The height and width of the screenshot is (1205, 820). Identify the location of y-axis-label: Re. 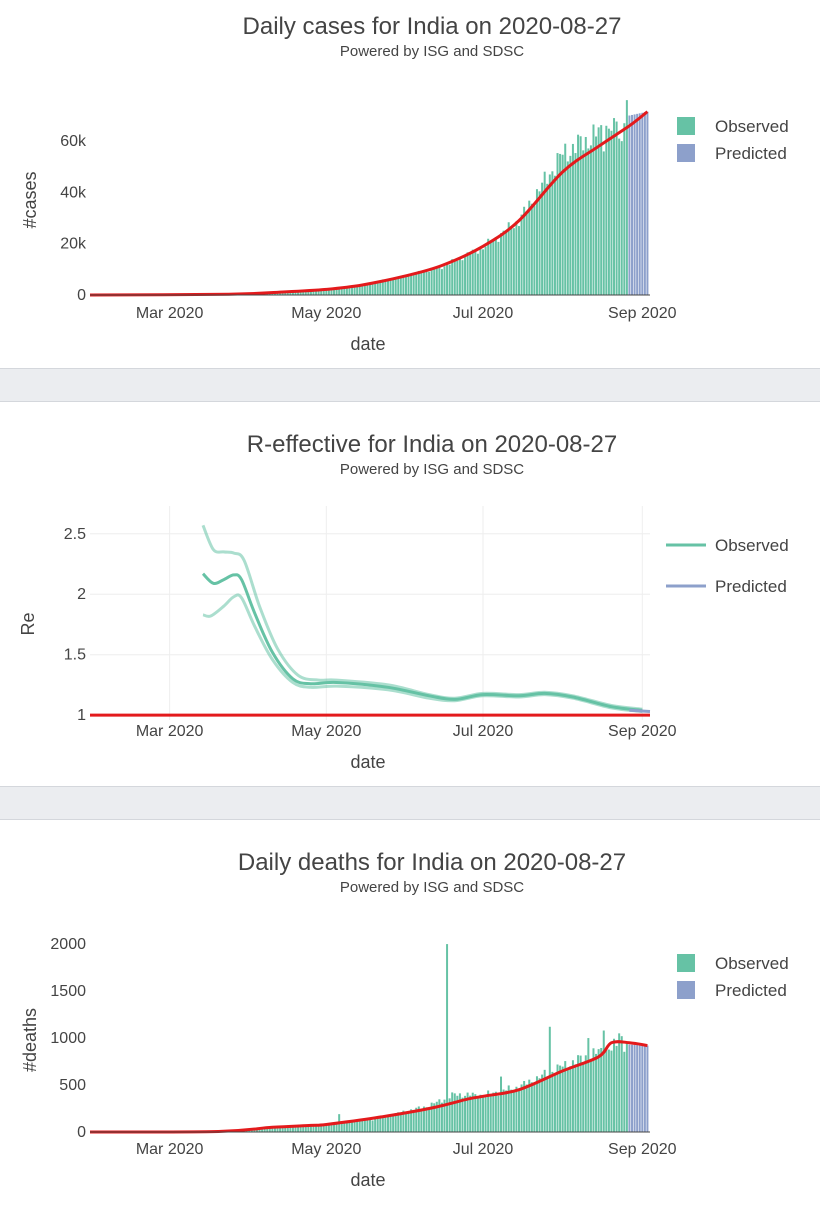
(28, 623).